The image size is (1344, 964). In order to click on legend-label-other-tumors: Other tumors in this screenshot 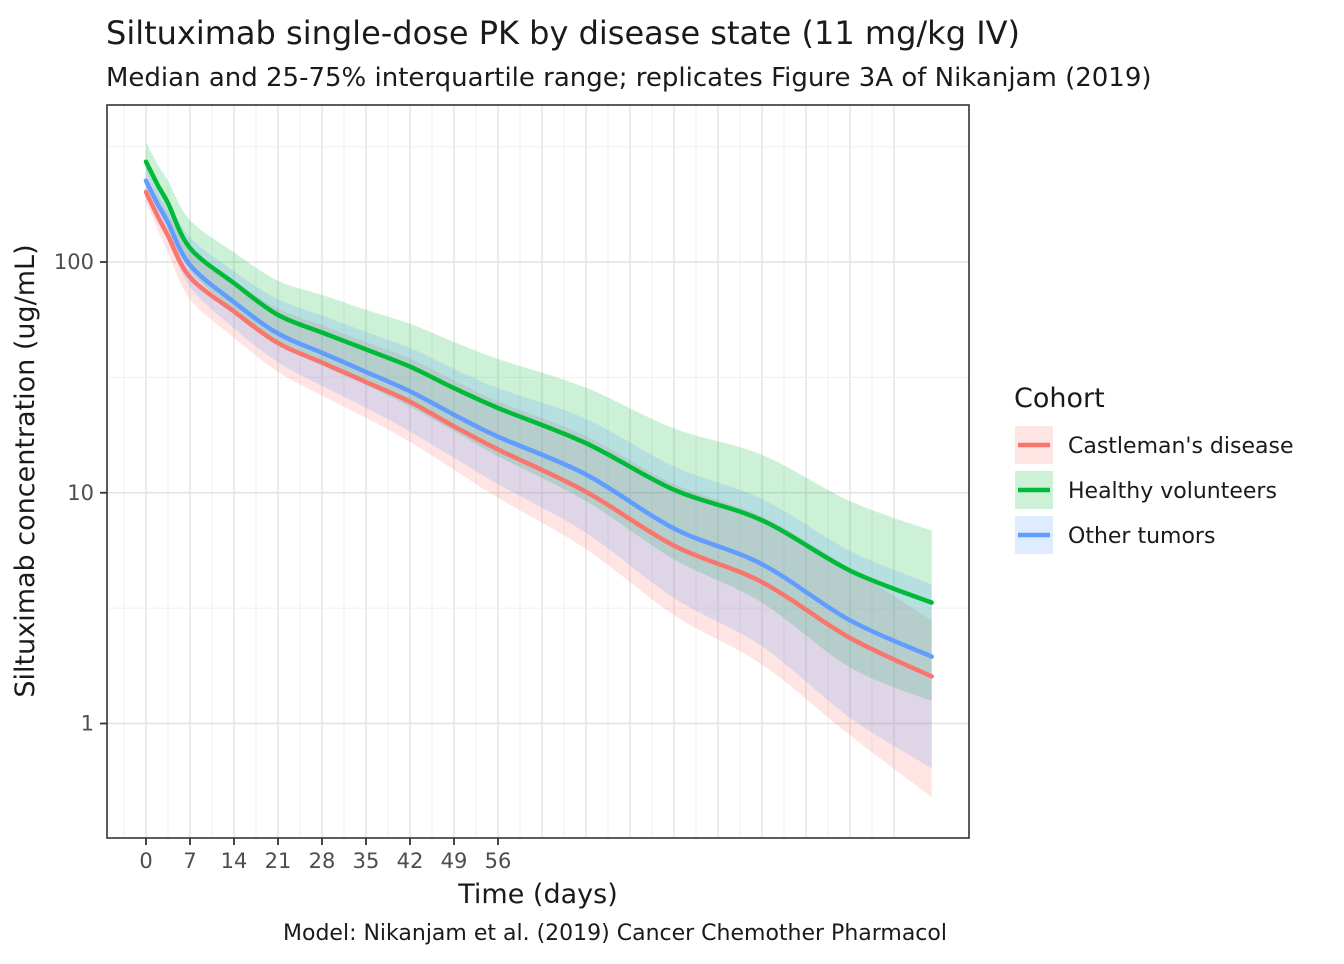, I will do `click(1141, 536)`.